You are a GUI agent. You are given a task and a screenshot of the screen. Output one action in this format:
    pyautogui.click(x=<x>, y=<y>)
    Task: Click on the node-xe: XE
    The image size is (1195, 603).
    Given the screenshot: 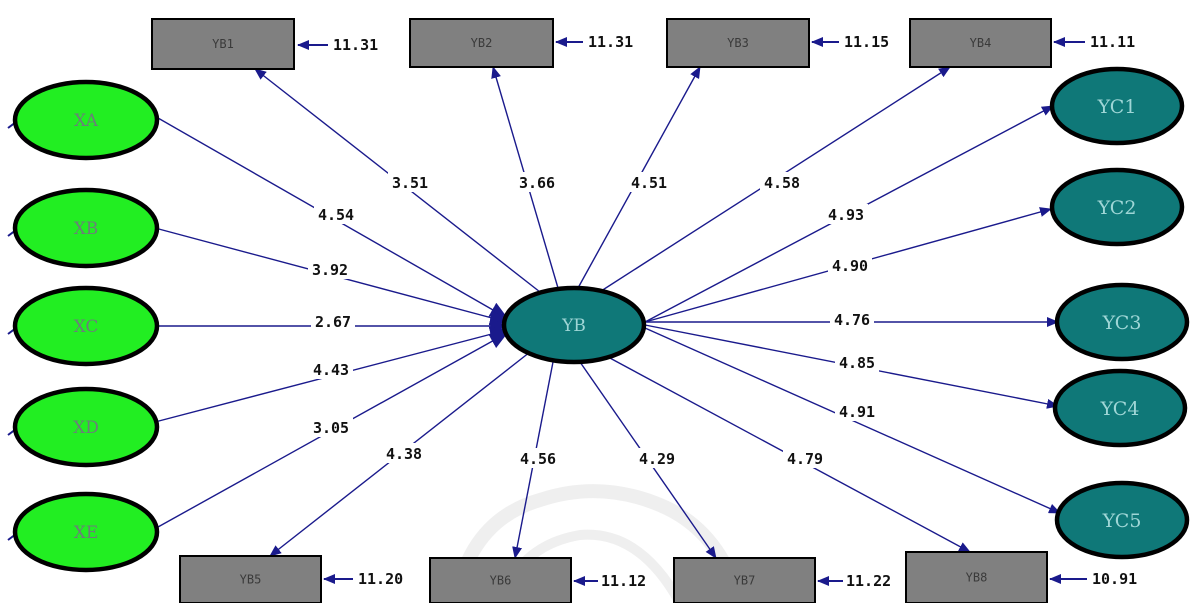 What is the action you would take?
    pyautogui.click(x=83, y=532)
    